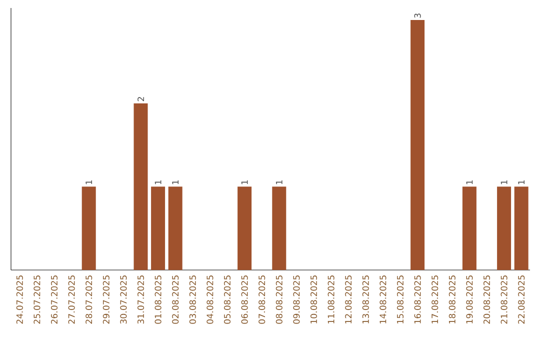  I want to click on x-tick-label: 03.08.2025, so click(192, 299).